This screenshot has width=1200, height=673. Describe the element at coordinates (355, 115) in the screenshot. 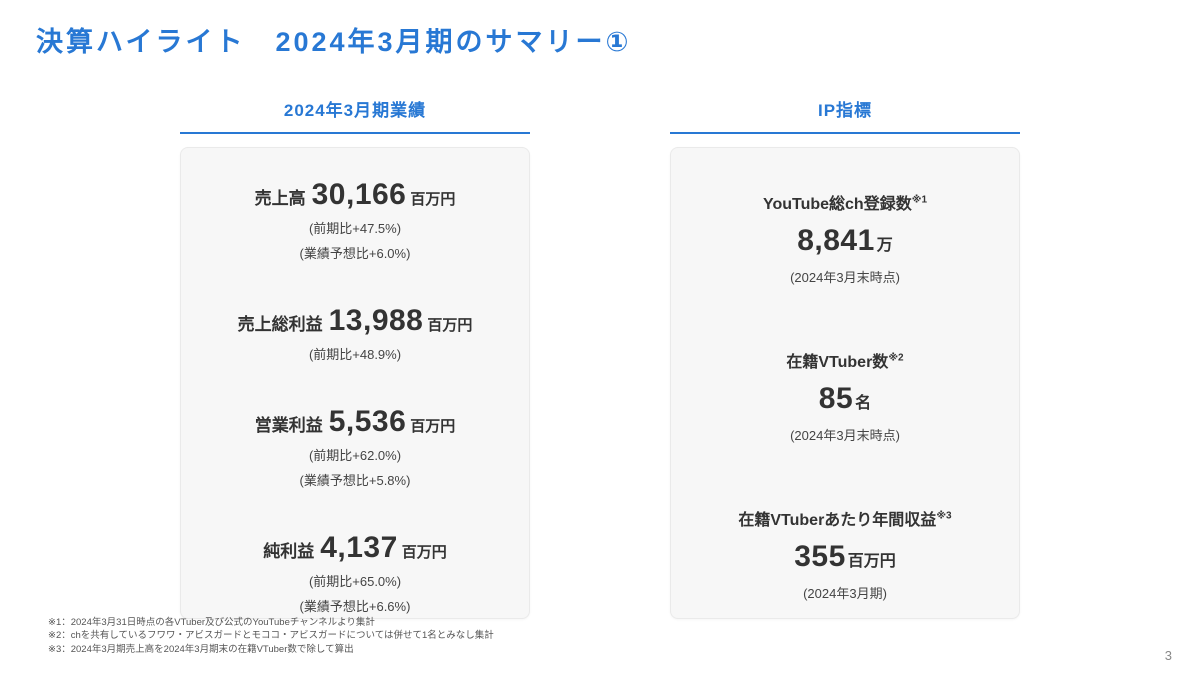

I see `financials-header: 2024年3月期業績` at that location.